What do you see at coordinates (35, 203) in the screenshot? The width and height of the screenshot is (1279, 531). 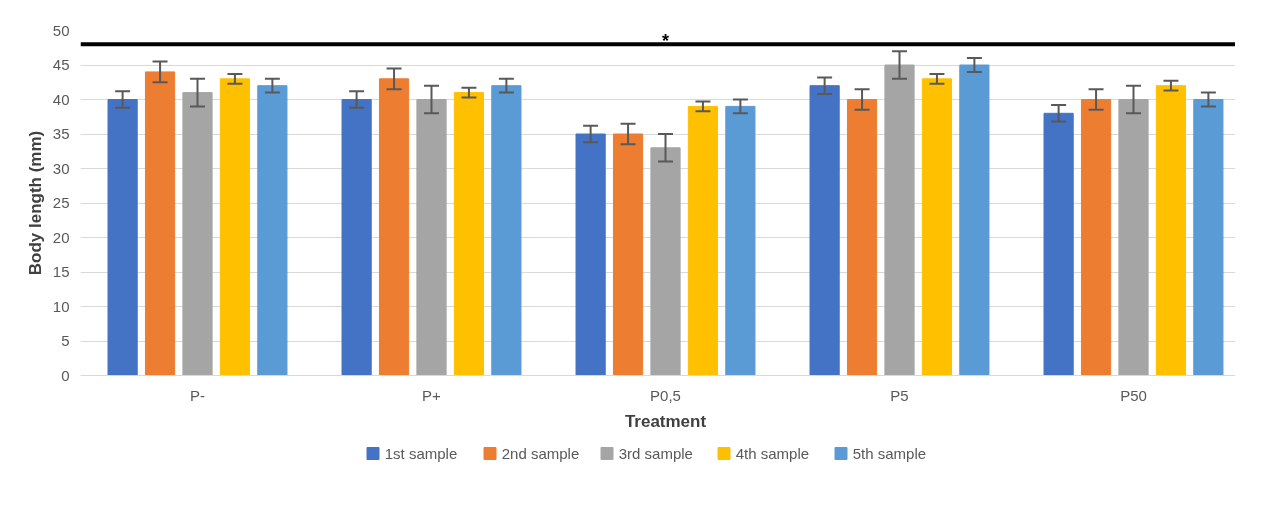 I see `y-axis-title: Body length (mm)` at bounding box center [35, 203].